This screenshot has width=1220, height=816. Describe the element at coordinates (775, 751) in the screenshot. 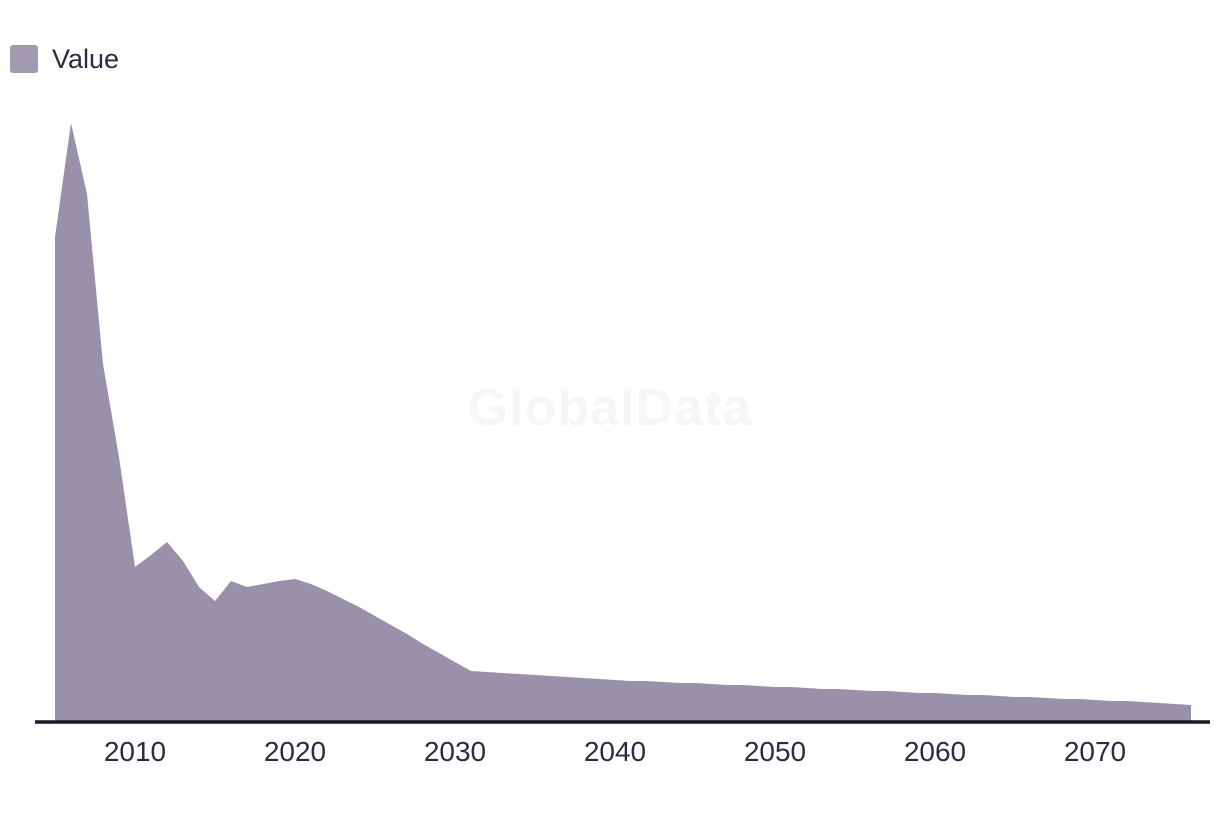

I see `x-axis-tick-label: 2050` at that location.